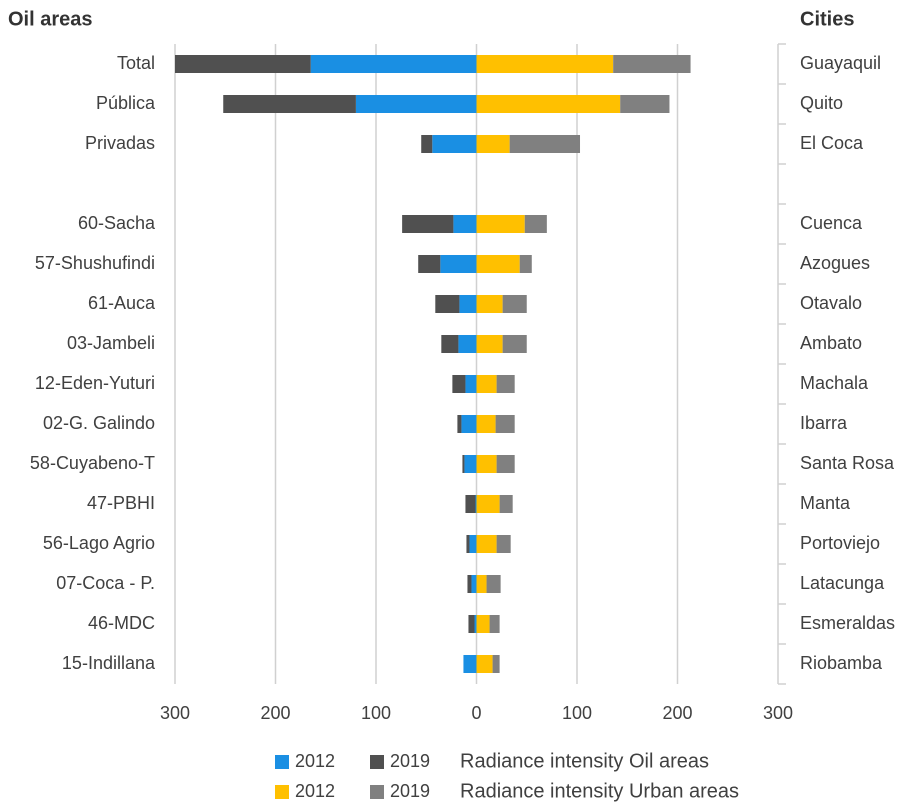 The width and height of the screenshot is (906, 806). What do you see at coordinates (599, 791) in the screenshot?
I see `legend-group-label: Radiance intensity Urban areas` at bounding box center [599, 791].